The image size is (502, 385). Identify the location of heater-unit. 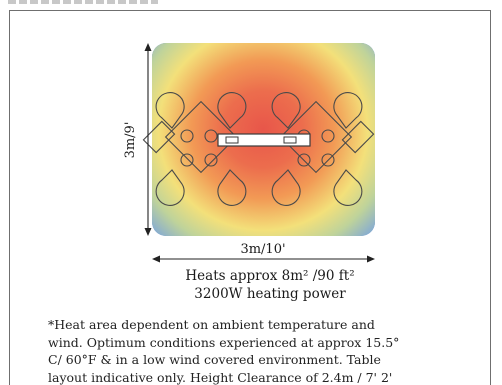
(264, 140).